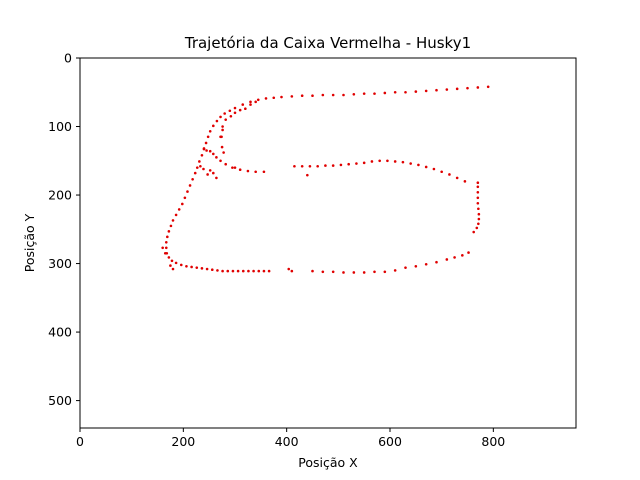 The image size is (640, 480). What do you see at coordinates (493, 441) in the screenshot?
I see `x-tick-label: 800` at bounding box center [493, 441].